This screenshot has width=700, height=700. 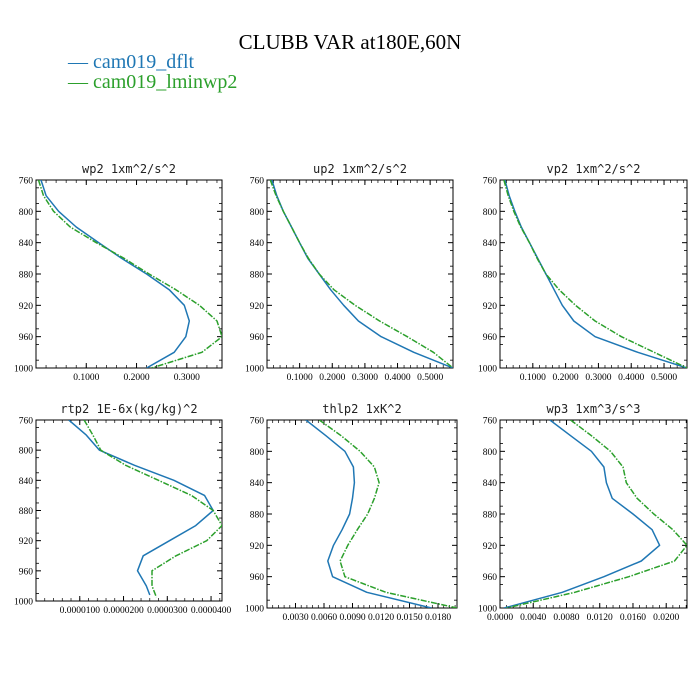 I want to click on legend-item-dflt: — cam019_dflt, so click(x=152, y=62).